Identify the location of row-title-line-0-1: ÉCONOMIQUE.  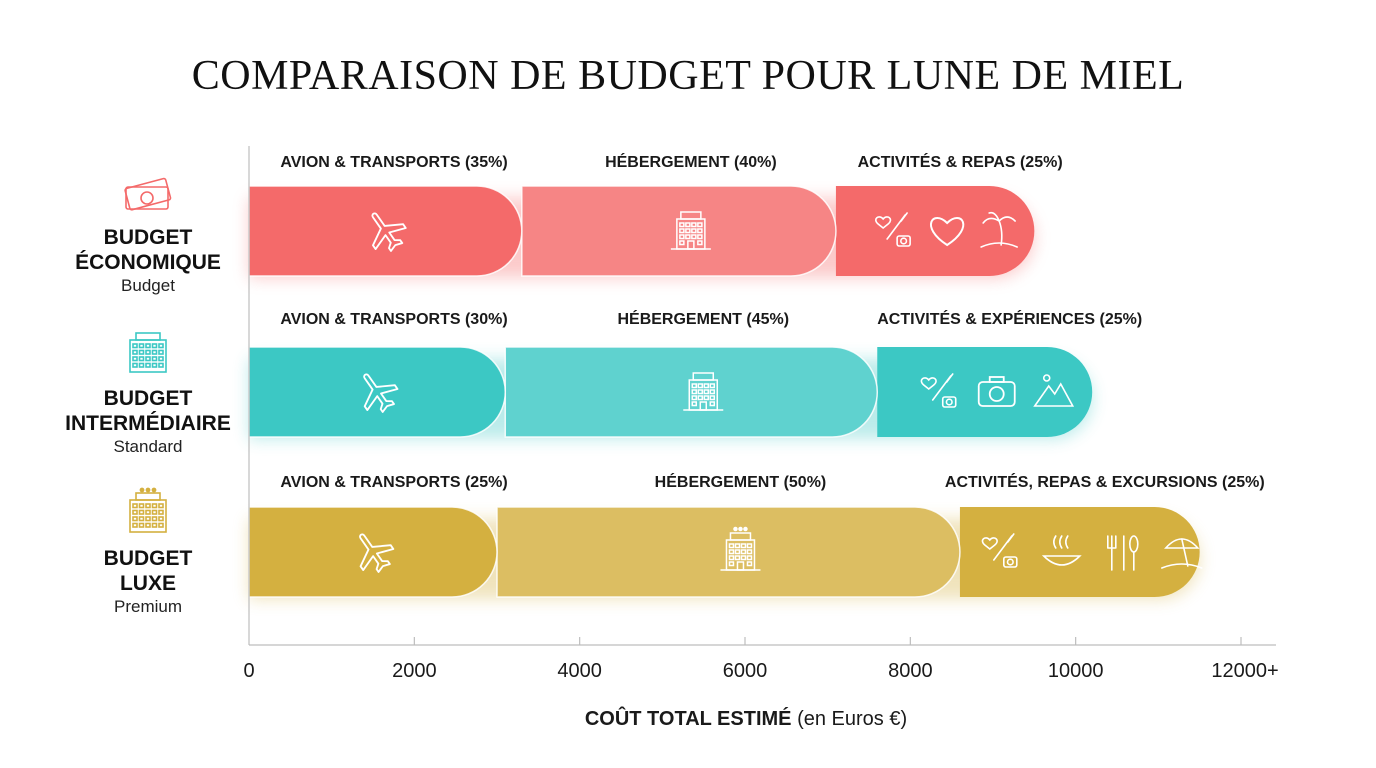
(148, 262).